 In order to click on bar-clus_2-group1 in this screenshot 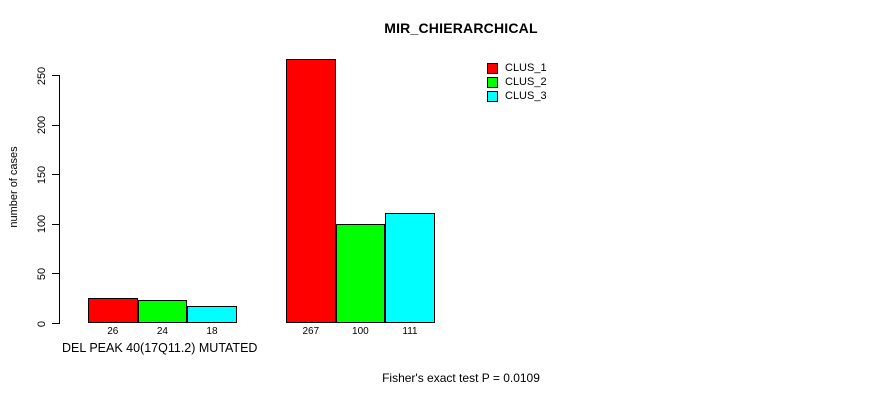, I will do `click(162, 311)`.